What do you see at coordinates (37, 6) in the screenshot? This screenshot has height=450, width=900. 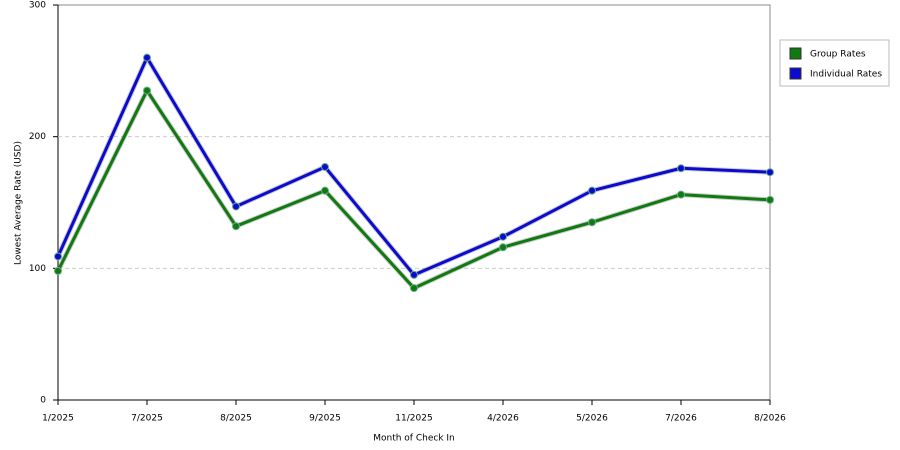 I see `y-tick-label: 300` at bounding box center [37, 6].